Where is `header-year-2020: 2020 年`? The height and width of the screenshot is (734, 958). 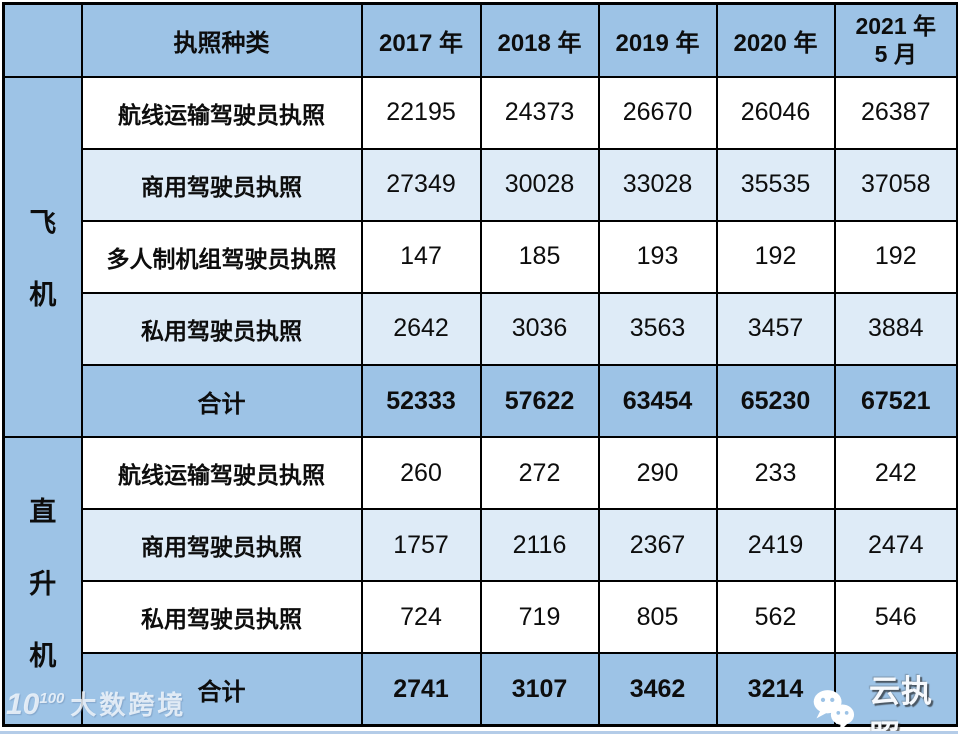
header-year-2020: 2020 年 is located at coordinates (775, 40).